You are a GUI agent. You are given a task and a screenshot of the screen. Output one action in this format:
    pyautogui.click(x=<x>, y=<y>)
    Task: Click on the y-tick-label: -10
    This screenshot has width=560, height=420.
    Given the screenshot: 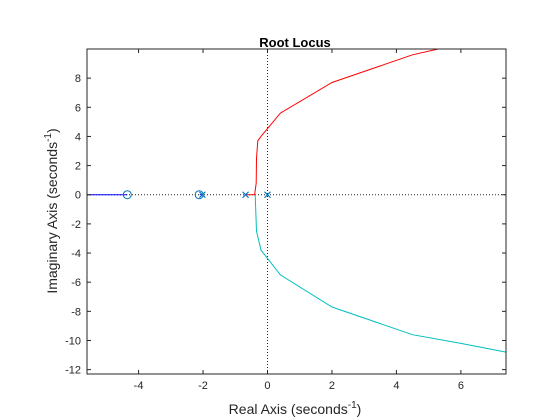 What is the action you would take?
    pyautogui.click(x=73, y=341)
    